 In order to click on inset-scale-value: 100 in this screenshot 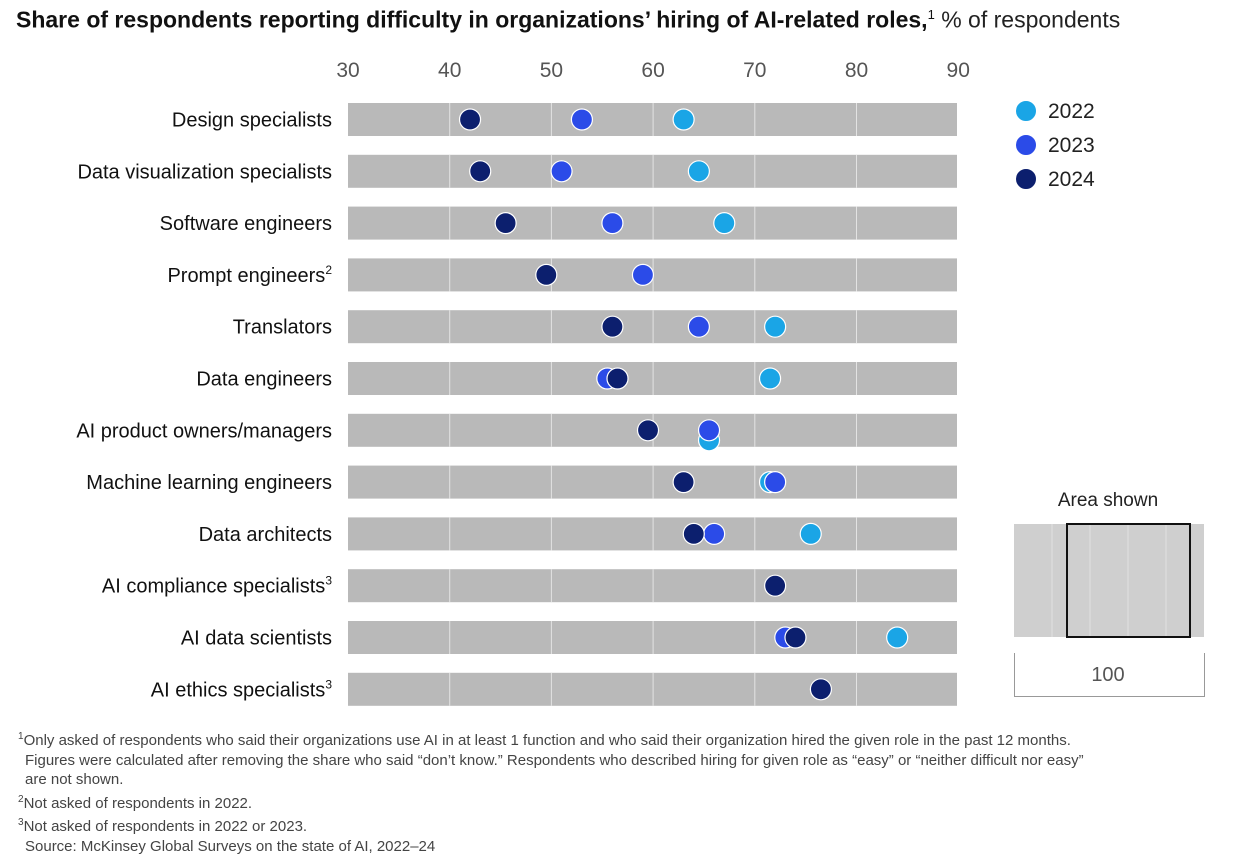, I will do `click(1107, 675)`.